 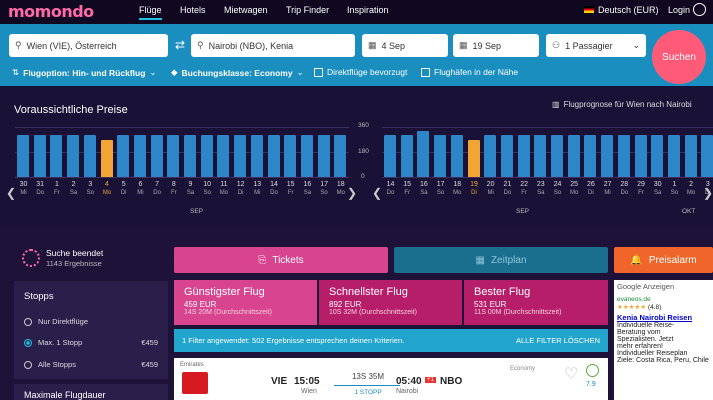 What do you see at coordinates (173, 189) in the screenshot?
I see `day-label: 8 Fr` at bounding box center [173, 189].